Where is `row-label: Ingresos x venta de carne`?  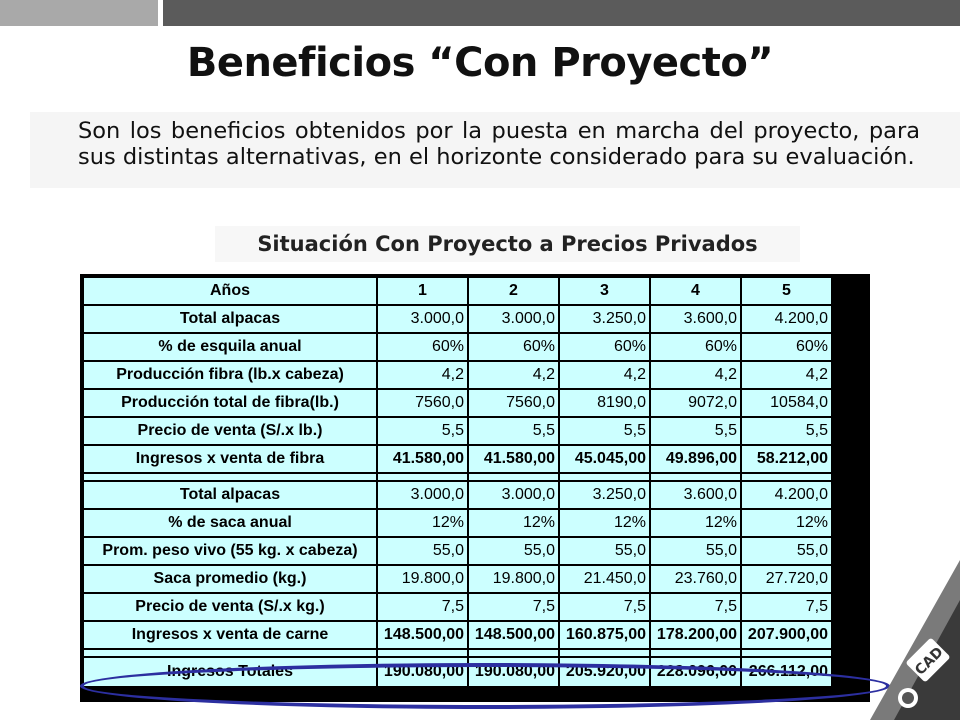 row-label: Ingresos x venta de carne is located at coordinates (230, 635).